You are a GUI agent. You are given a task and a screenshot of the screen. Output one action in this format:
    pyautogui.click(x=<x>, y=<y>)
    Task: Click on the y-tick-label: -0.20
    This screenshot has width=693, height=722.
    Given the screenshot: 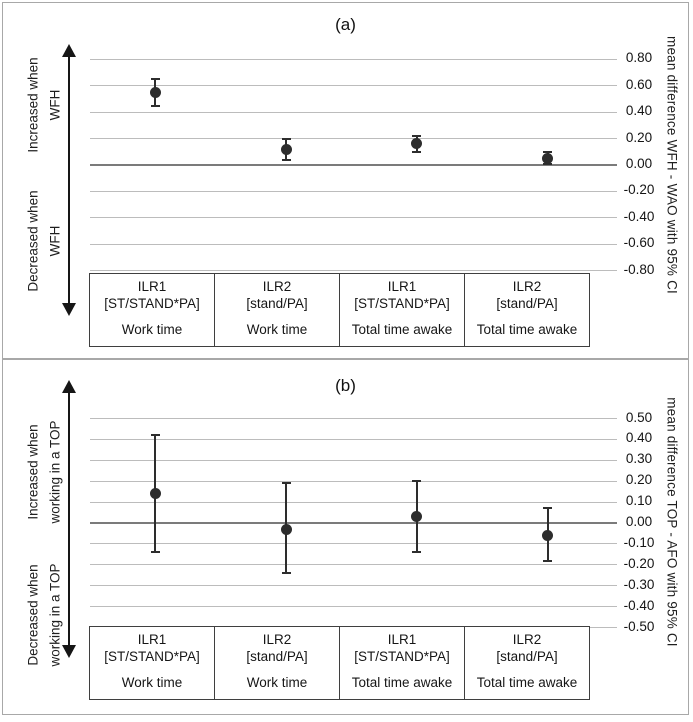 What is the action you would take?
    pyautogui.click(x=639, y=190)
    